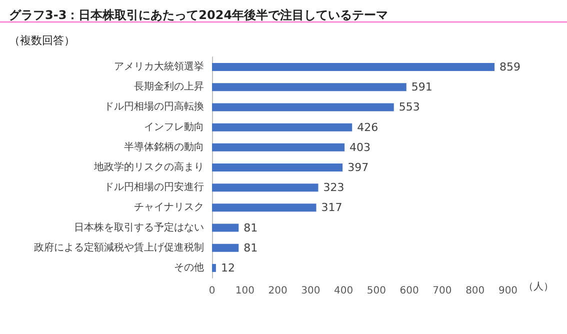 Image resolution: width=567 pixels, height=334 pixels. Describe the element at coordinates (154, 106) in the screenshot. I see `y-tick-label: ドル円相場の円高転換` at that location.